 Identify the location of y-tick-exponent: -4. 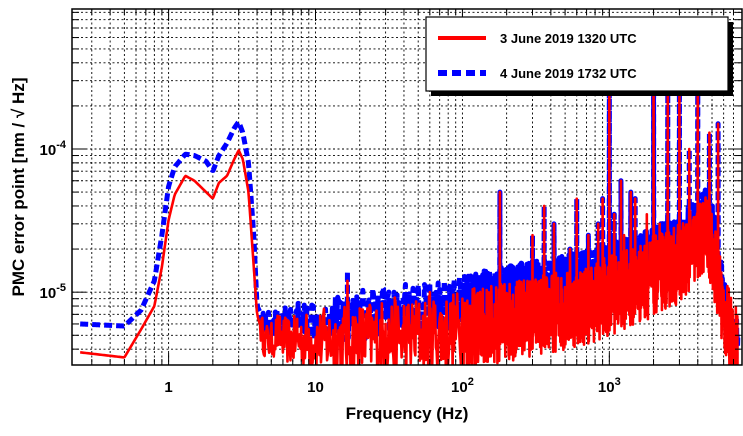
(61, 145).